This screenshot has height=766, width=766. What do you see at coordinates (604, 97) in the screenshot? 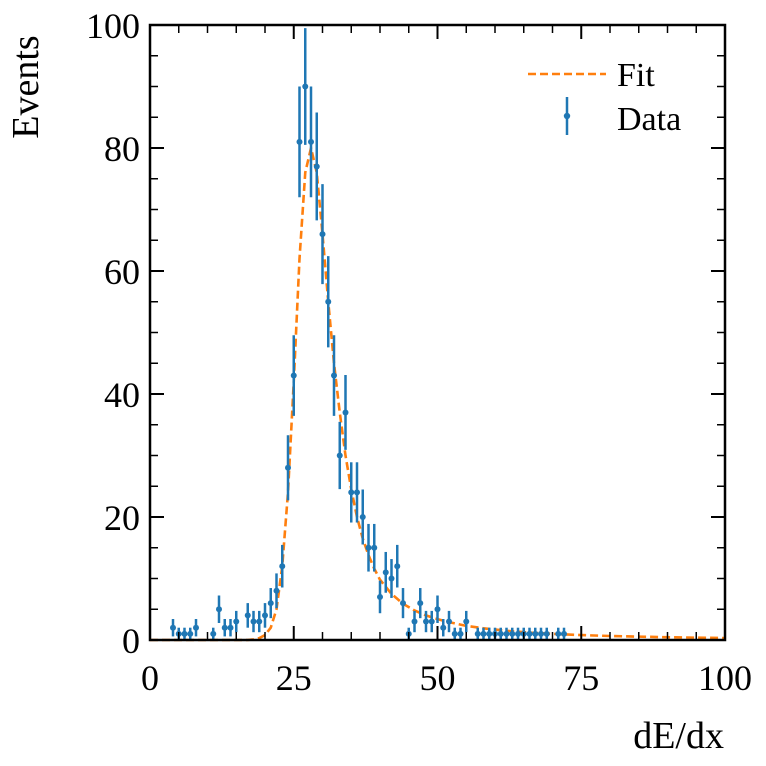
I see `legend: Fit Data` at bounding box center [604, 97].